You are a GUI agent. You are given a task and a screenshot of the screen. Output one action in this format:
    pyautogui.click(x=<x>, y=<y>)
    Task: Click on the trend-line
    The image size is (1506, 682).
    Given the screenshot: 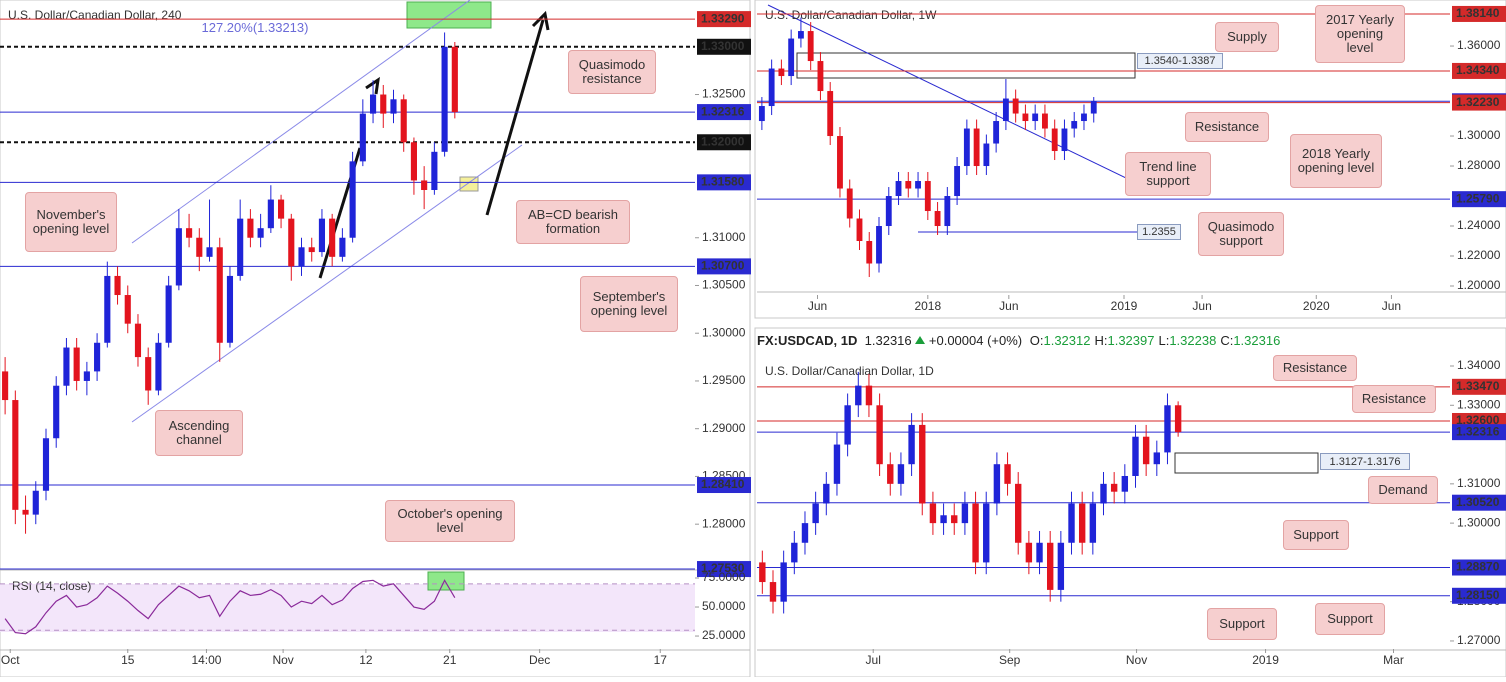 What is the action you would take?
    pyautogui.click(x=961, y=98)
    